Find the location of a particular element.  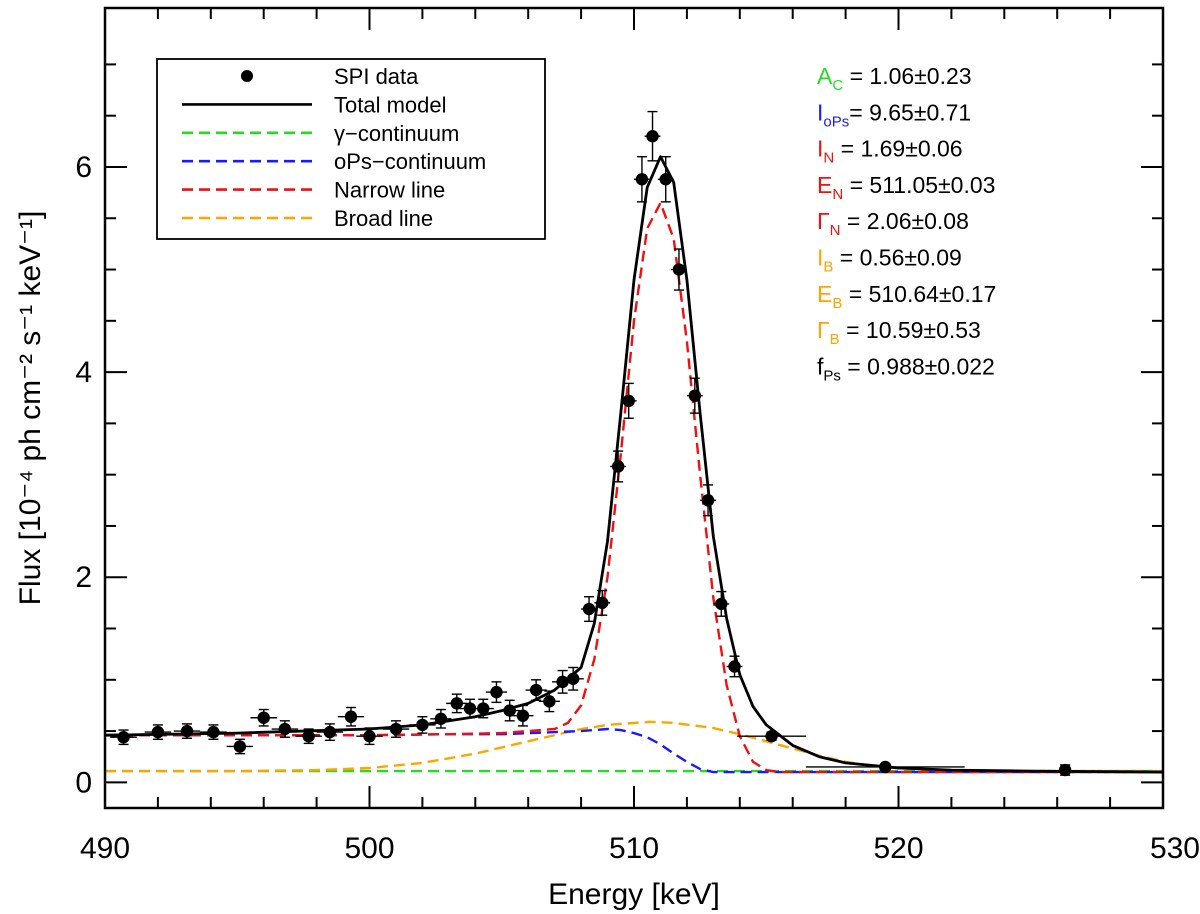

y-tick-label: 0 is located at coordinates (83, 782).